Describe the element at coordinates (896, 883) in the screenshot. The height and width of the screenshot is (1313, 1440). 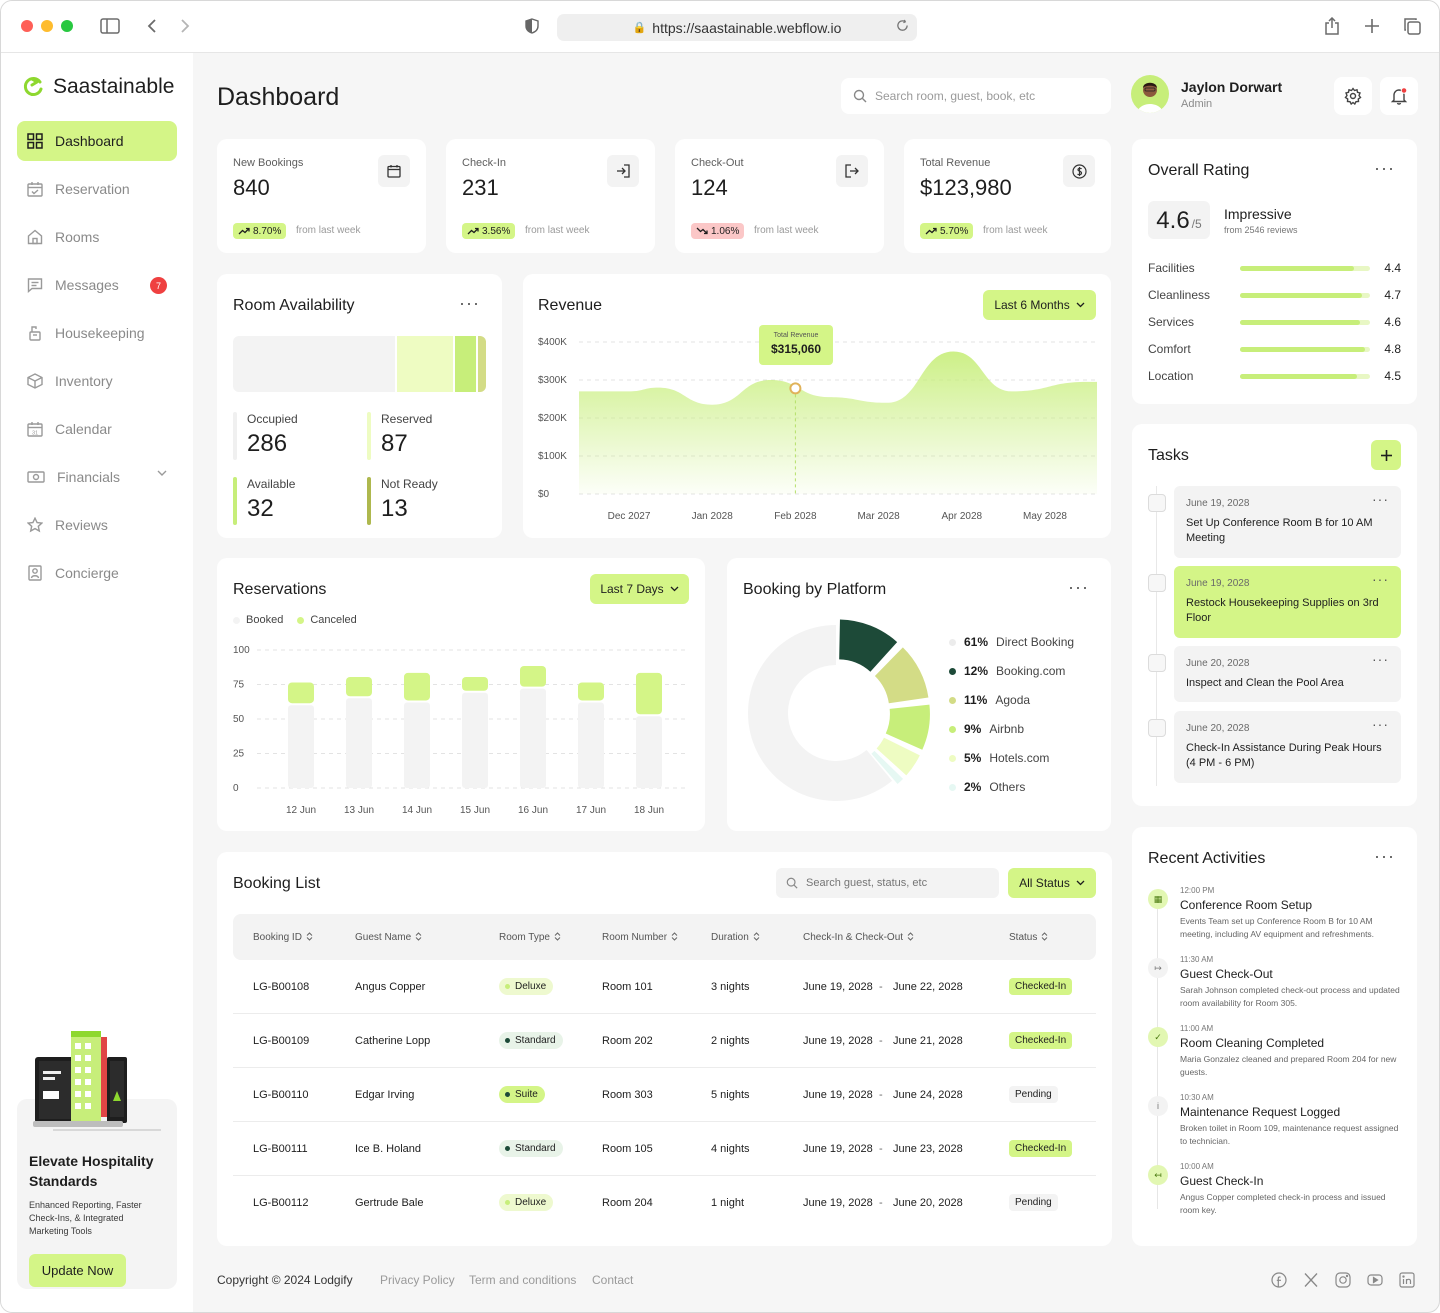
I see `booking-search-input` at that location.